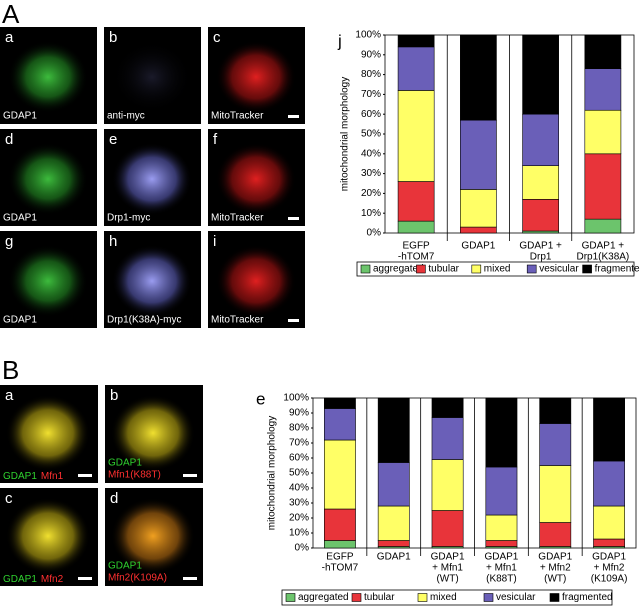  I want to click on legend-label: vesicular, so click(559, 269).